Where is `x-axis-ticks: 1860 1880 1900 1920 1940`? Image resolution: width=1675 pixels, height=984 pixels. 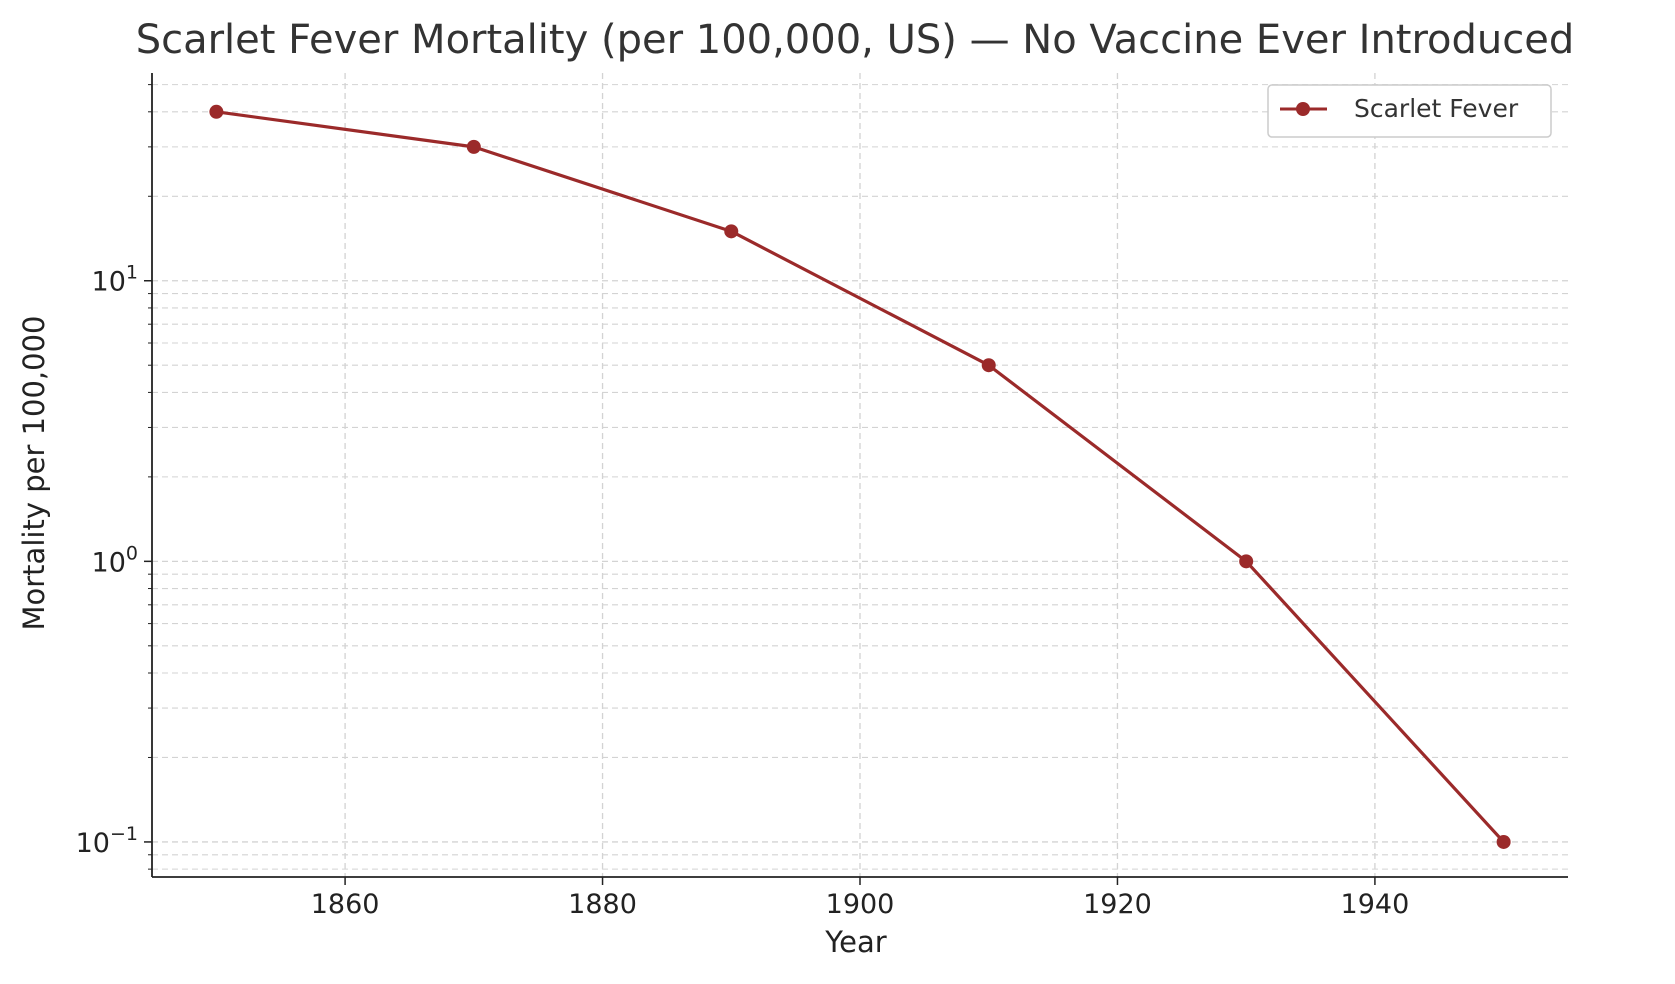
x-axis-ticks: 1860 1880 1900 1920 1940 is located at coordinates (860, 898).